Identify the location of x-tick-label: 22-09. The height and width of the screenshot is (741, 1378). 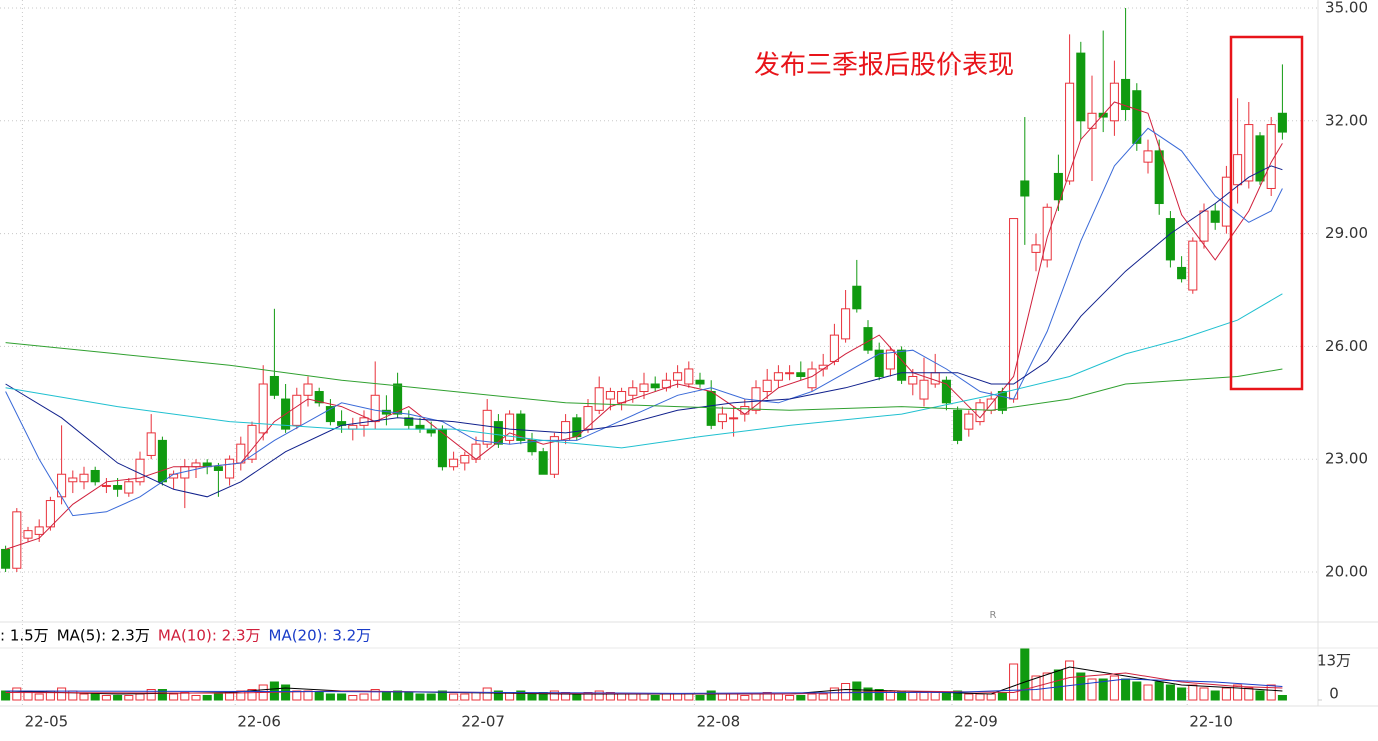
(976, 722).